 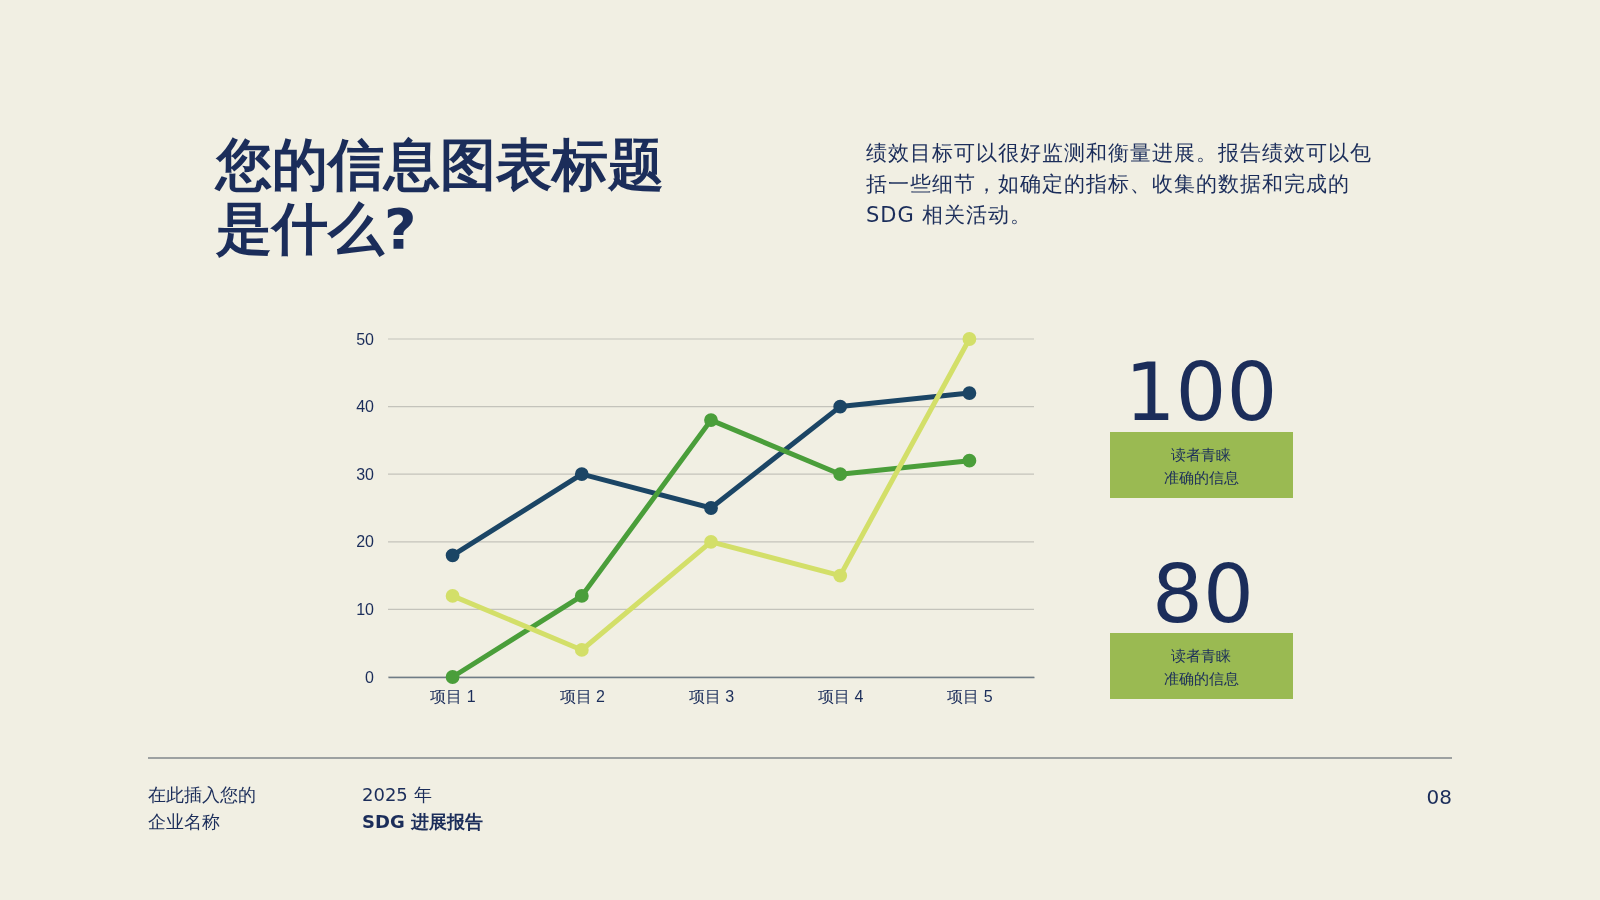 What do you see at coordinates (1119, 184) in the screenshot?
I see `text: 绩效目标可以很好监测和衡量进展。报告绩效可以包括一些细节，如确定的指标、收集的数据和完成的SDG 相关活动。` at bounding box center [1119, 184].